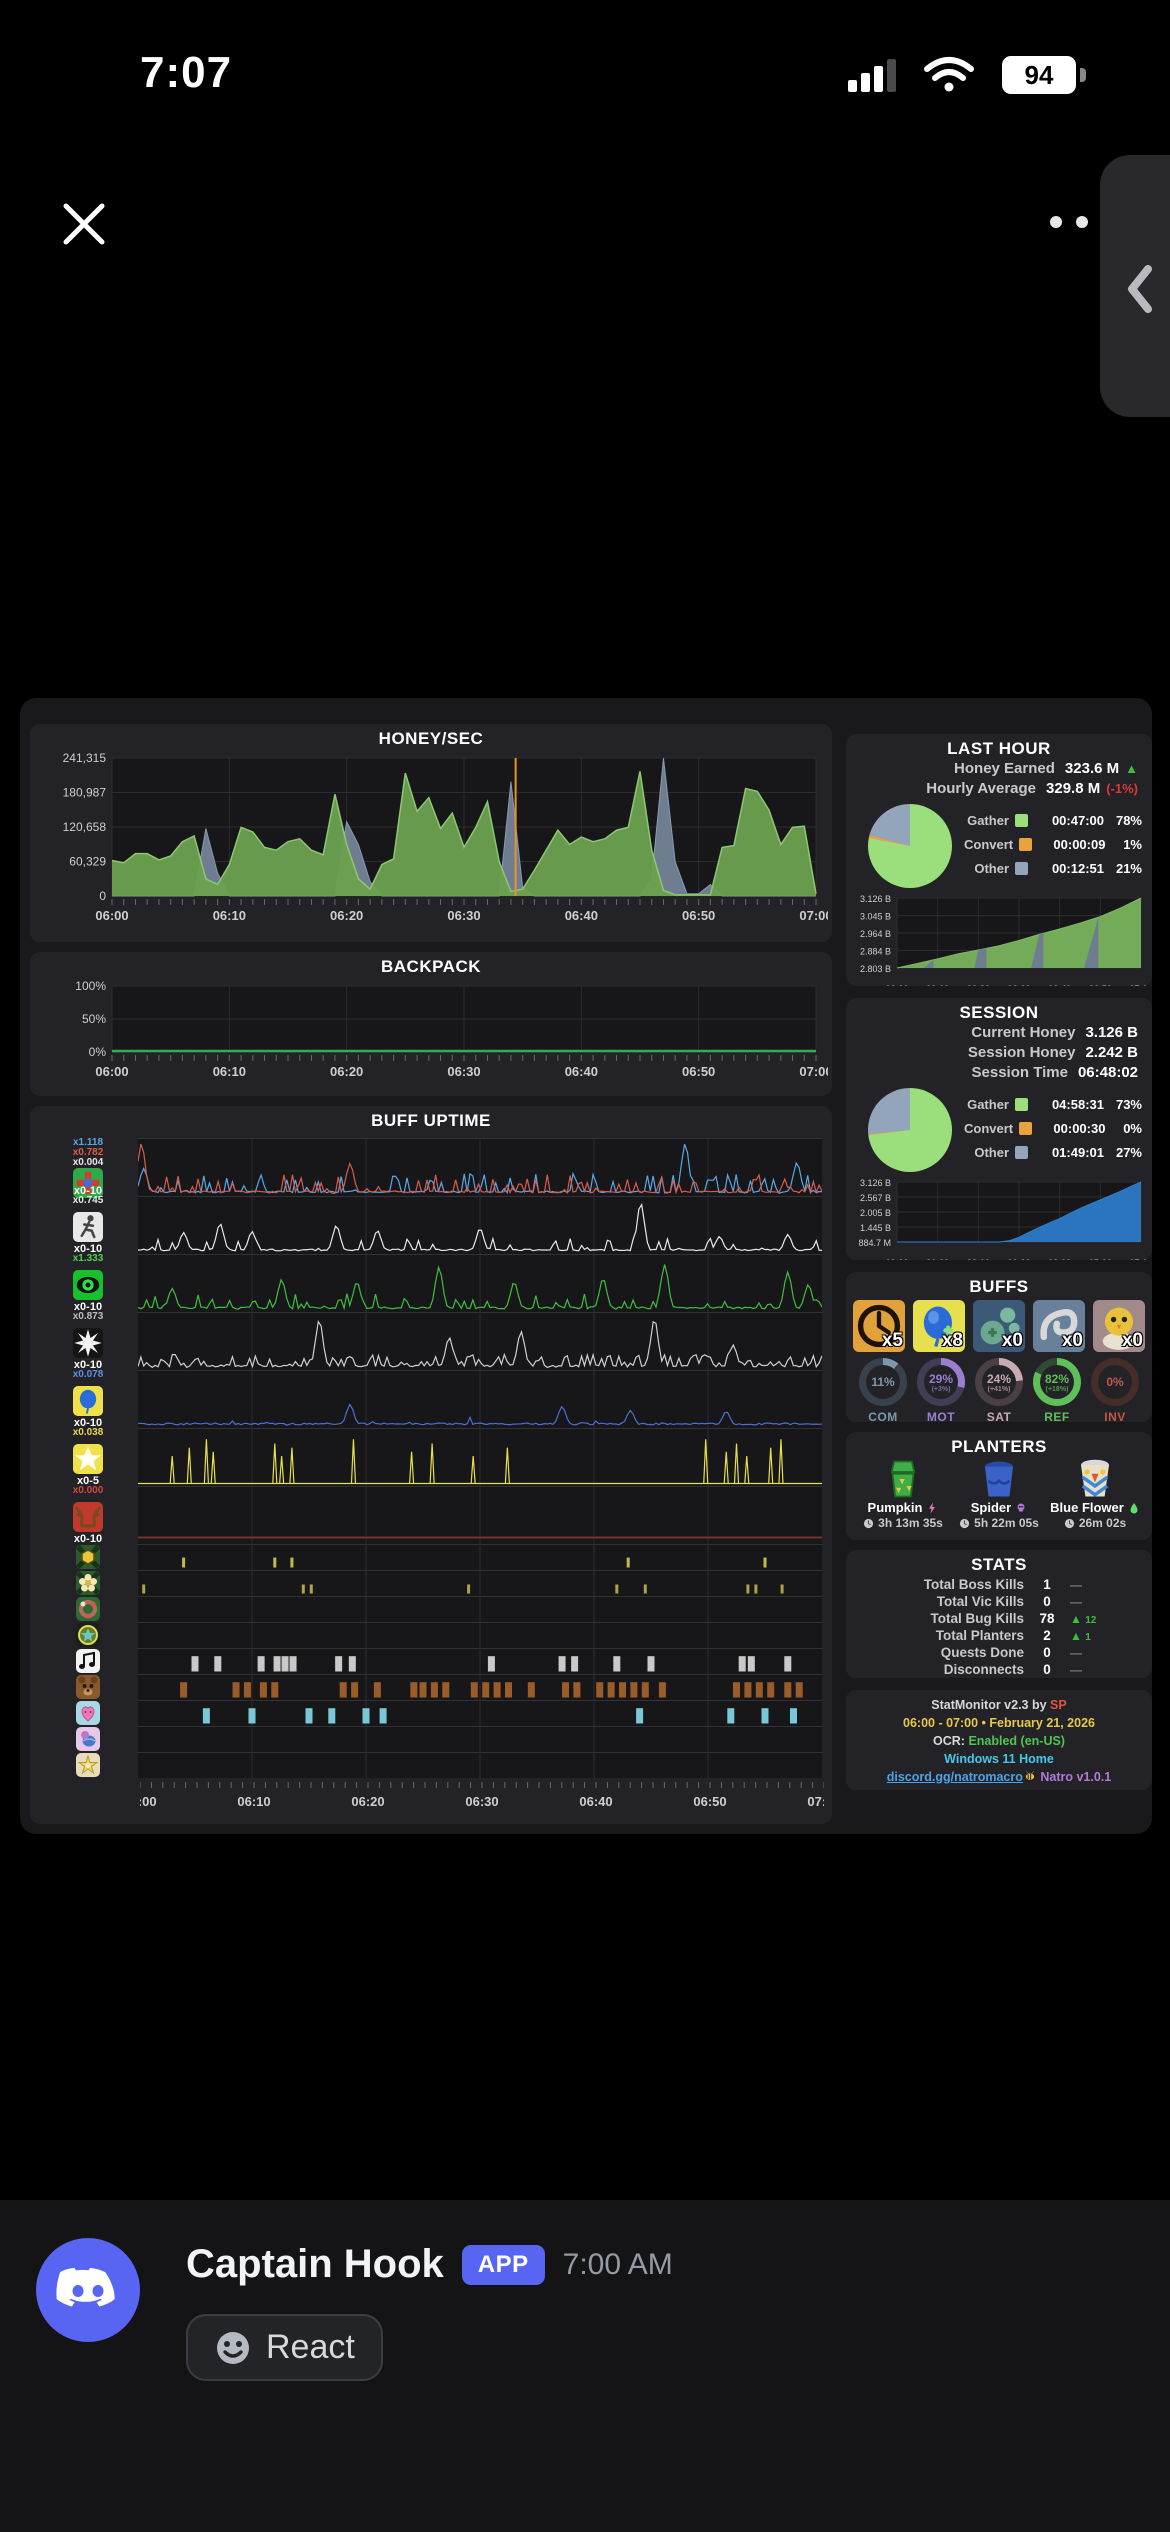 Image resolution: width=1170 pixels, height=2532 pixels. I want to click on gauge-value: 29% (+3%), so click(941, 1382).